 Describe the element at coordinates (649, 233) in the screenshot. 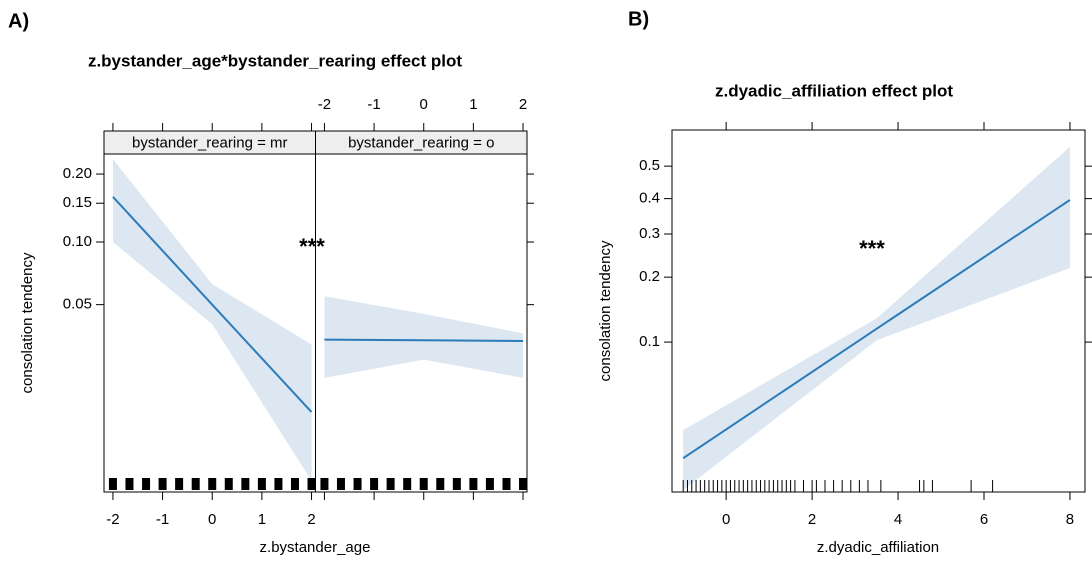

I see `y-tick-label: 0.3` at that location.